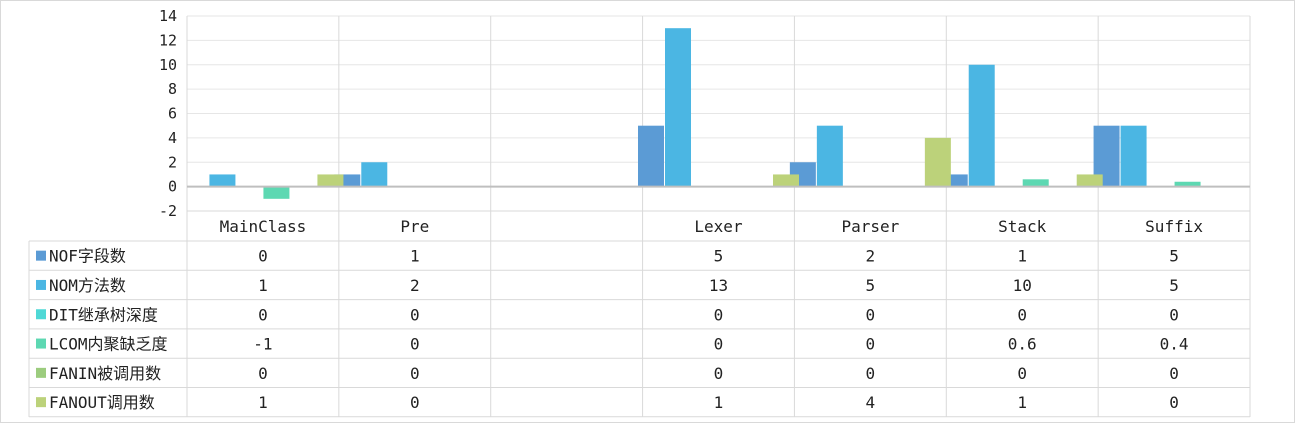  Describe the element at coordinates (172, 138) in the screenshot. I see `y-tick-label: 4` at that location.